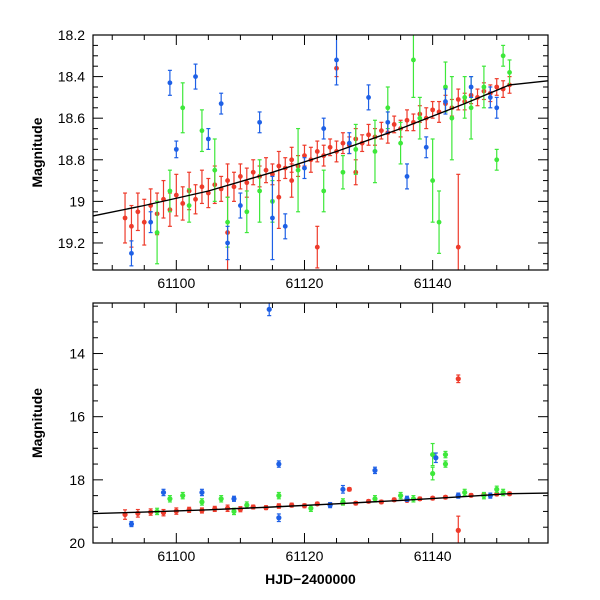  What do you see at coordinates (71, 35) in the screenshot?
I see `y-tick-label: 18.2` at bounding box center [71, 35].